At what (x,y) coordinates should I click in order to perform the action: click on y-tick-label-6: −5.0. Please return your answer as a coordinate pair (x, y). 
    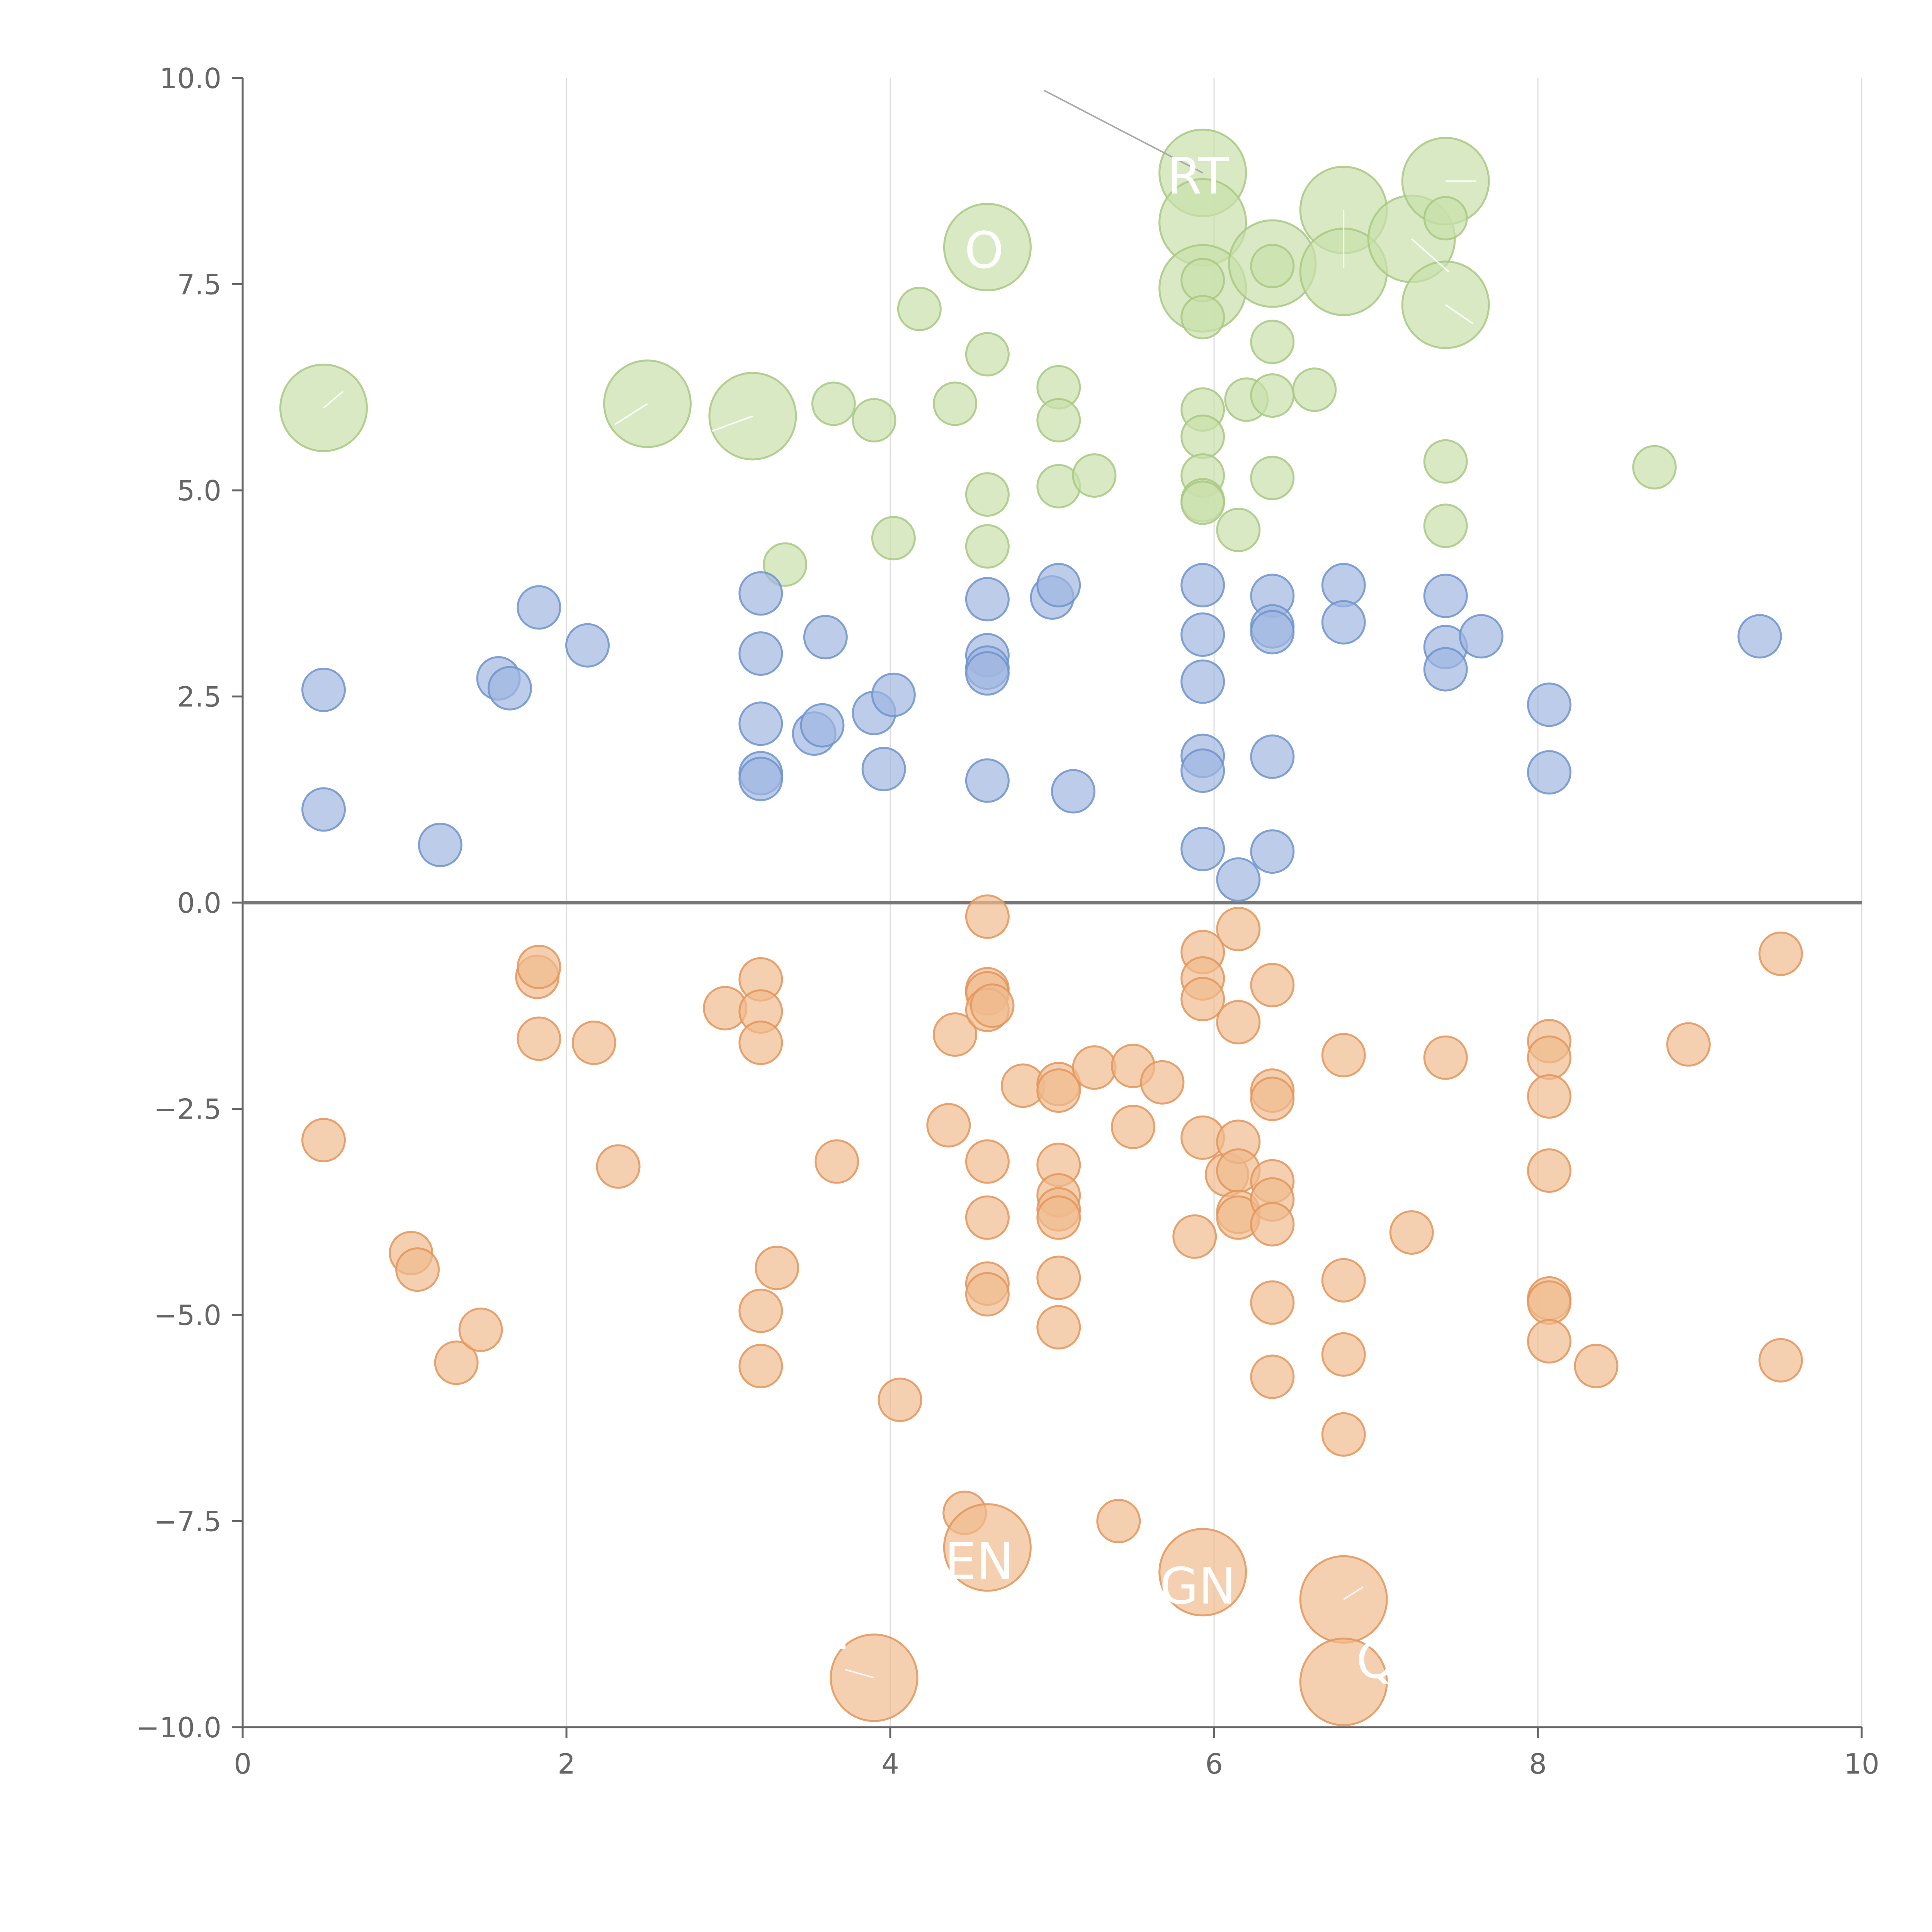
    Looking at the image, I should click on (188, 1315).